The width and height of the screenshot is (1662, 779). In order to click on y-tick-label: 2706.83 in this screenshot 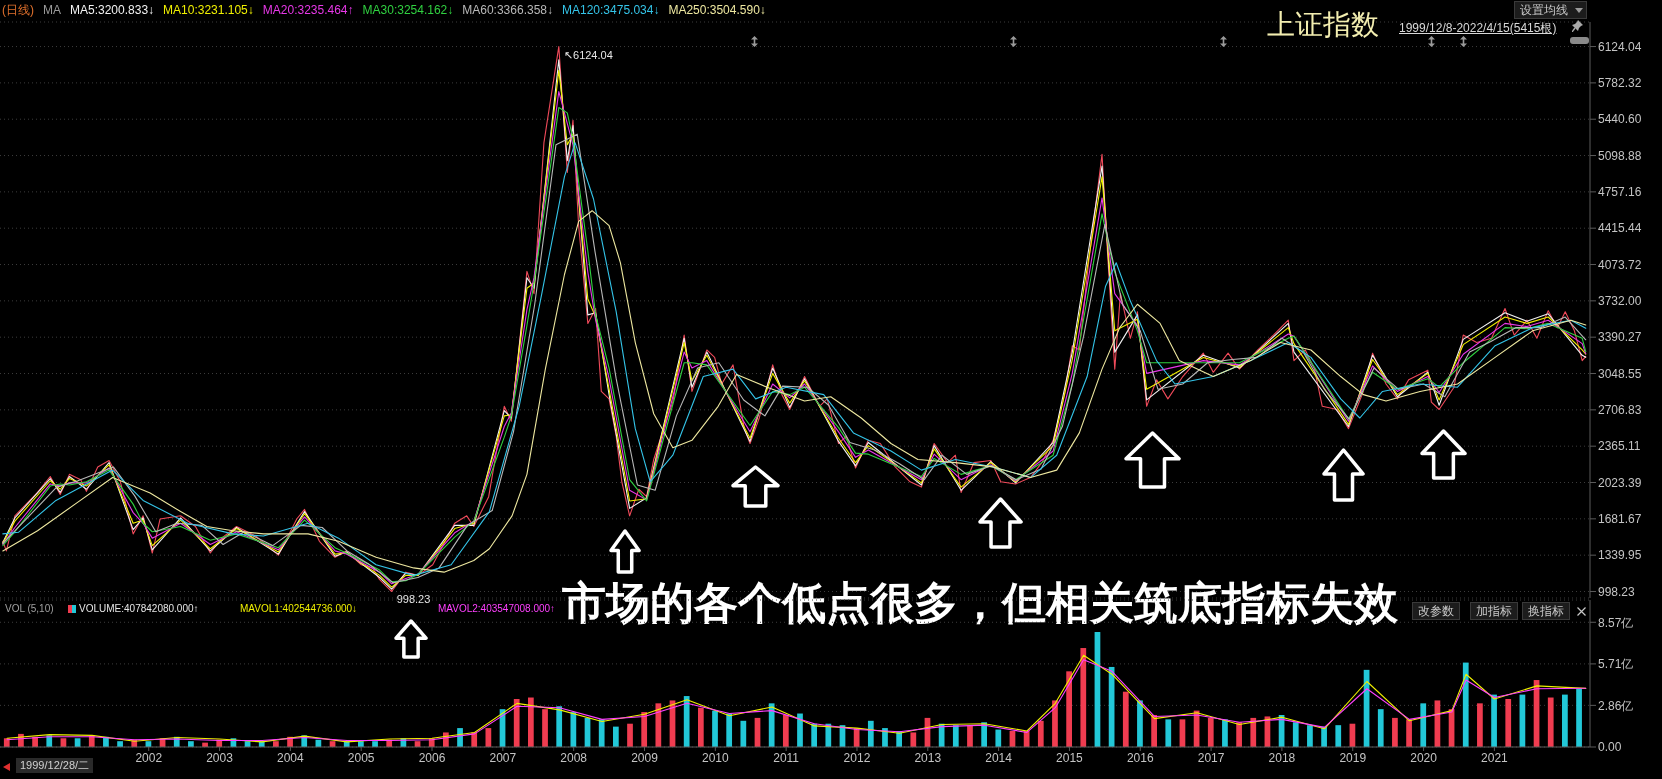, I will do `click(1620, 410)`.